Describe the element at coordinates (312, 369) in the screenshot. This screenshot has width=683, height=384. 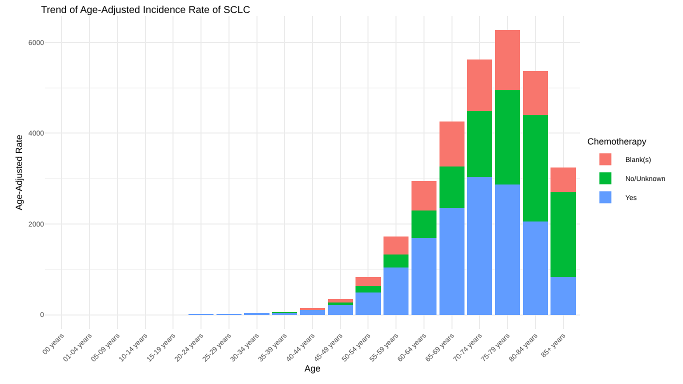
I see `x-axis-title: Age` at that location.